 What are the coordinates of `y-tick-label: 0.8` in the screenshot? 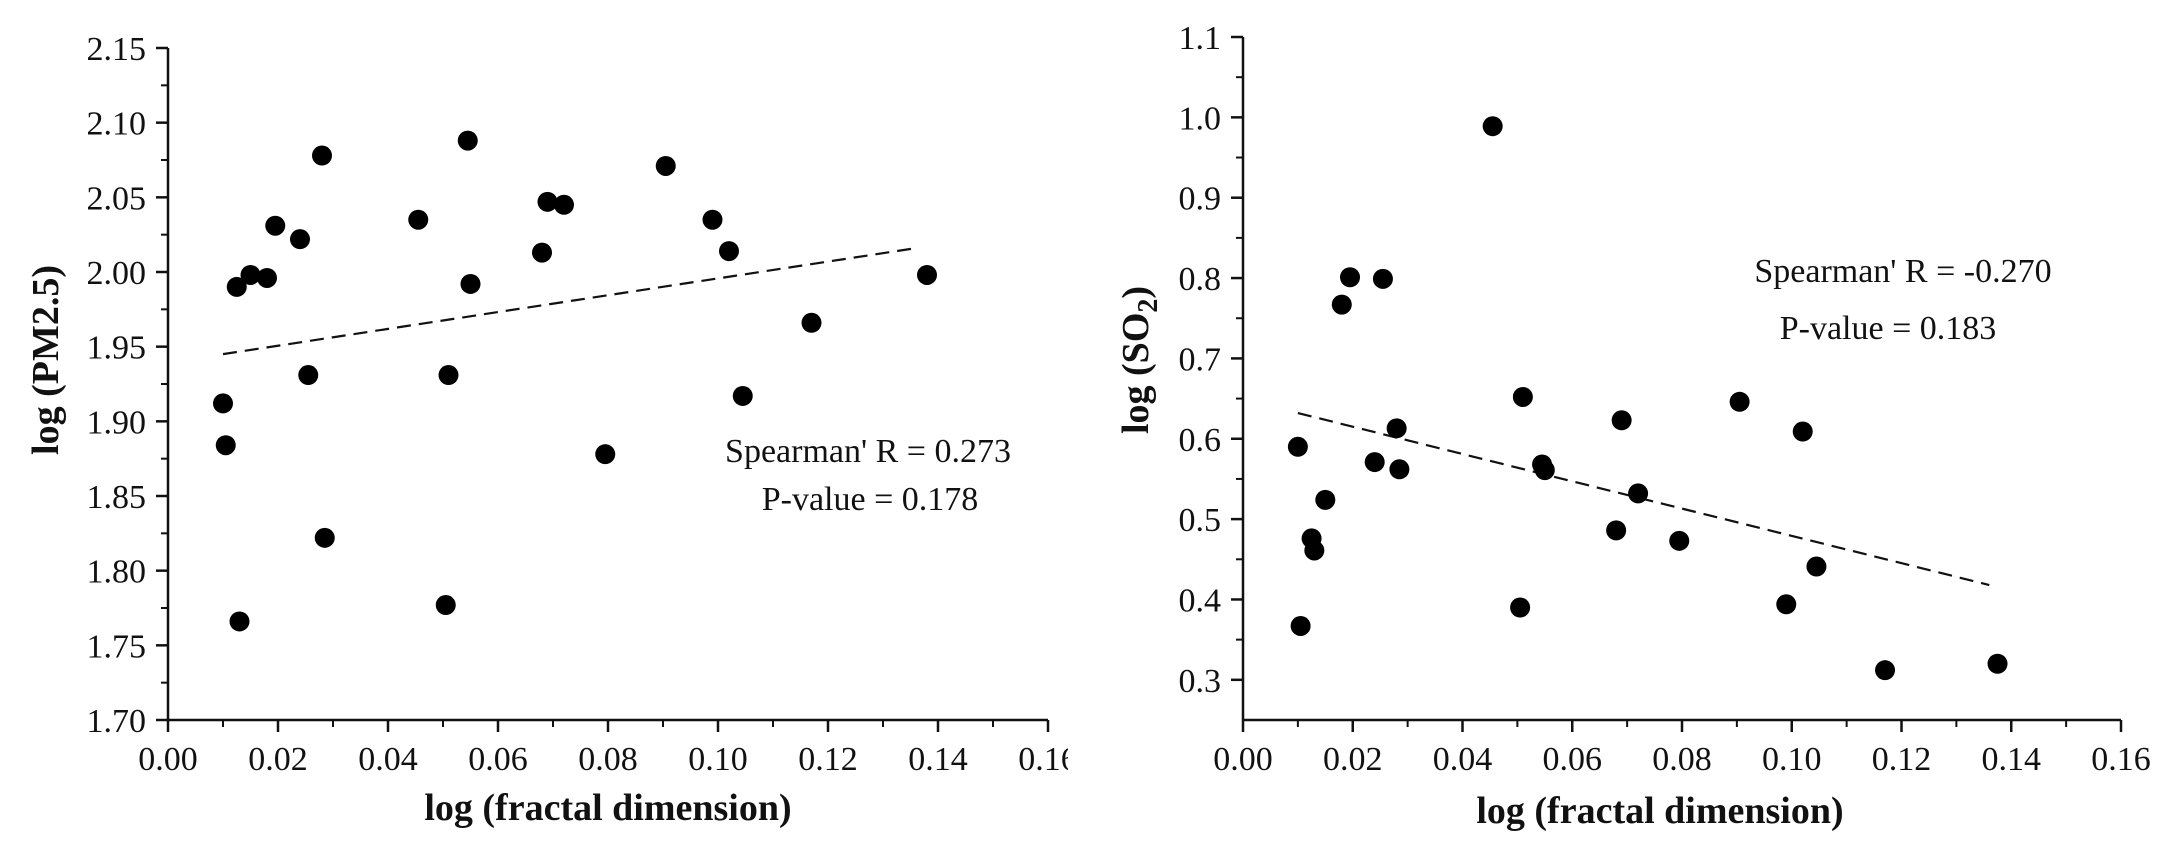 It's located at (1200, 279).